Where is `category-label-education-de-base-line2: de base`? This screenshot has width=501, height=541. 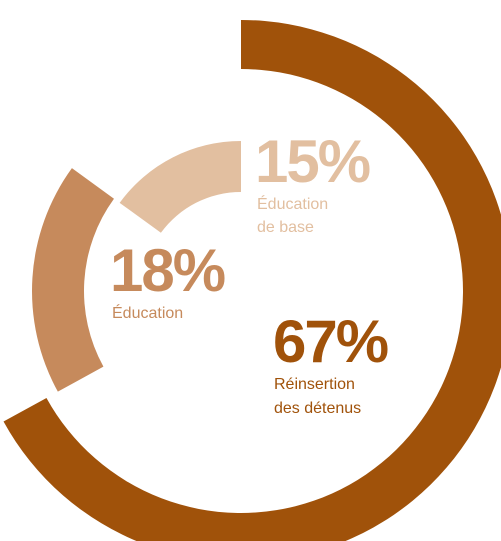 category-label-education-de-base-line2: de base is located at coordinates (285, 227).